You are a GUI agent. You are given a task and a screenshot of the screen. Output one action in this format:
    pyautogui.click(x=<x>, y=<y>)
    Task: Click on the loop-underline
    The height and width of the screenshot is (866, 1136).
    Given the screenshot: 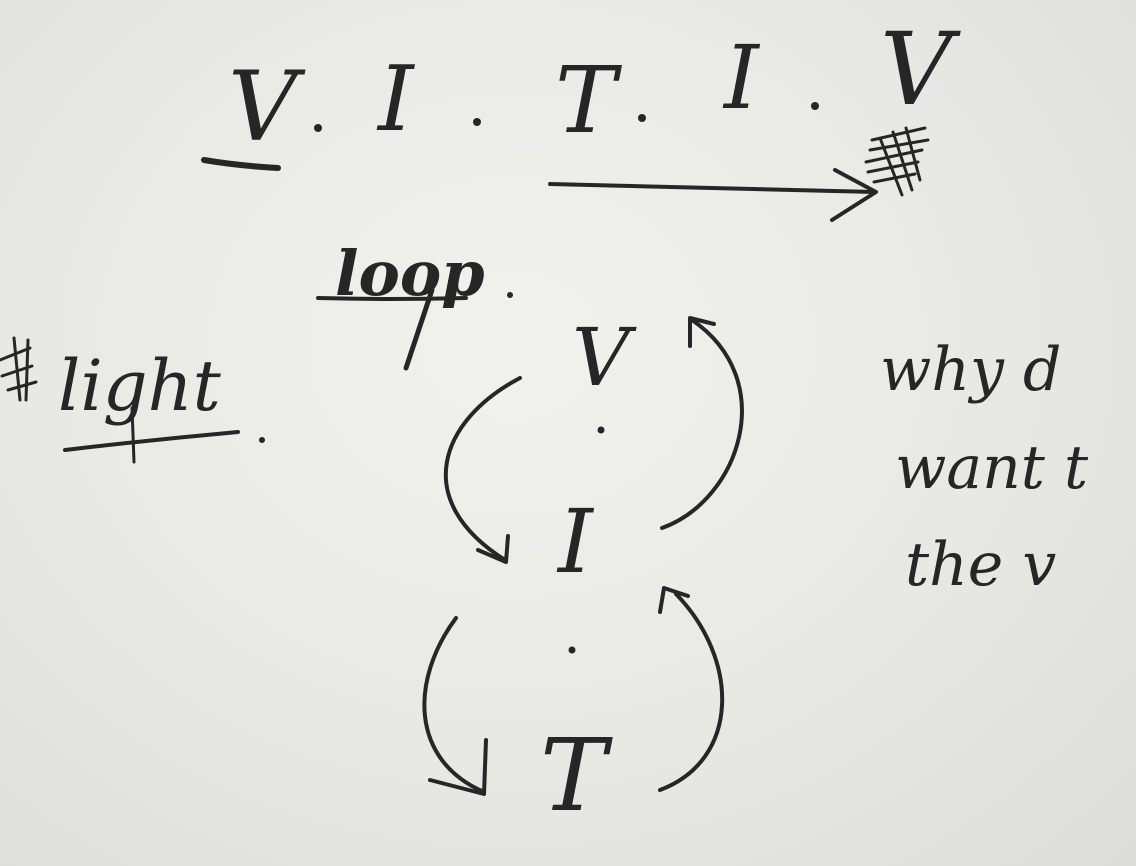 What is the action you would take?
    pyautogui.click(x=392, y=298)
    